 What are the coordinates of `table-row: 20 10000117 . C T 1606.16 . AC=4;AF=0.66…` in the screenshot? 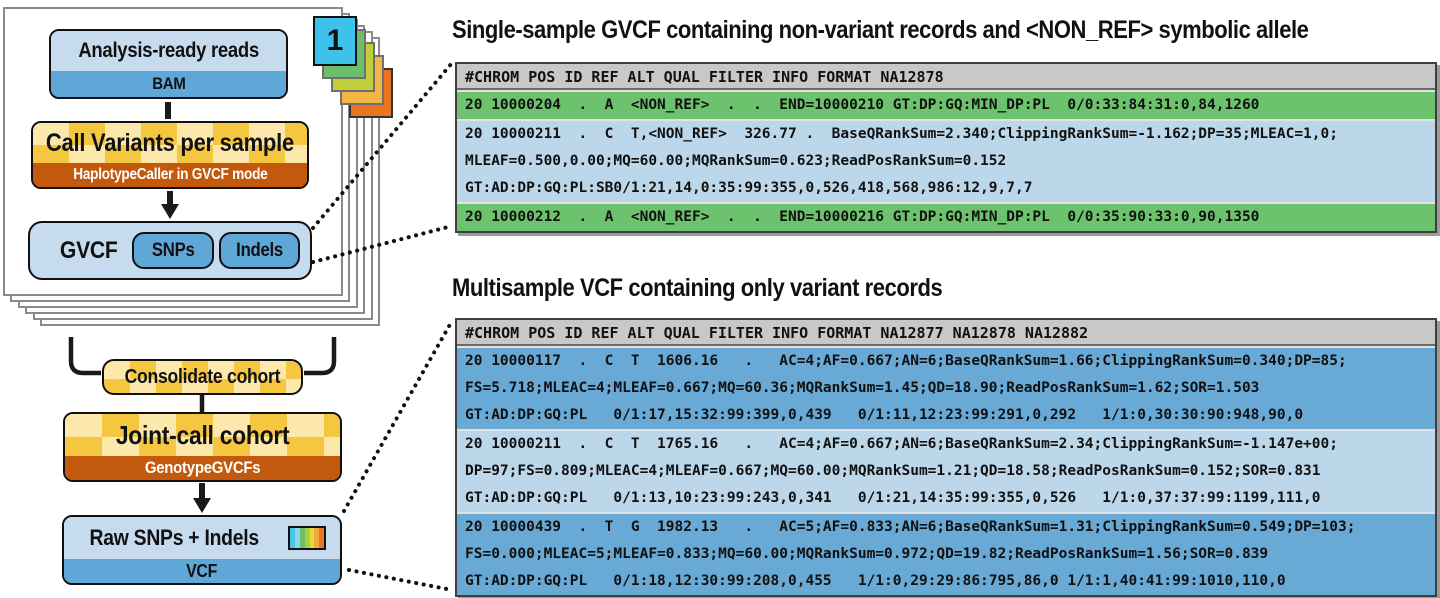 It's located at (946, 387).